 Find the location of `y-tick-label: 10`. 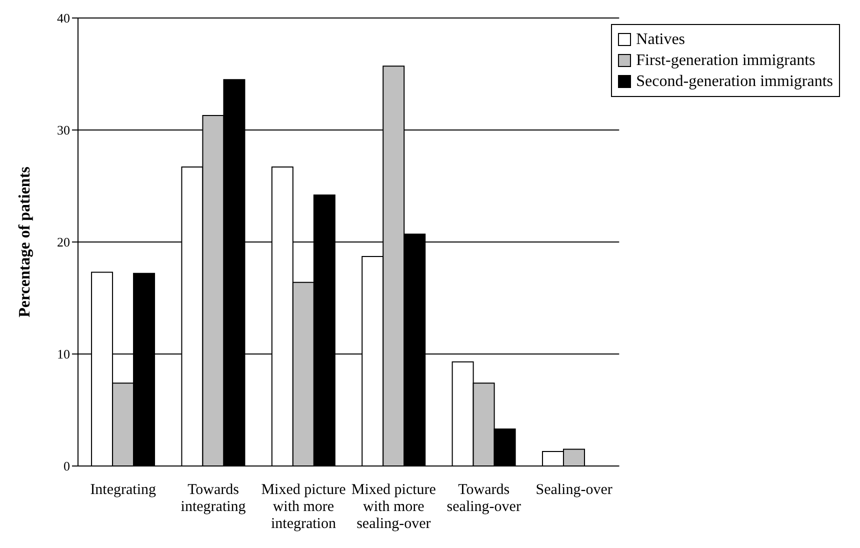

y-tick-label: 10 is located at coordinates (63, 354).